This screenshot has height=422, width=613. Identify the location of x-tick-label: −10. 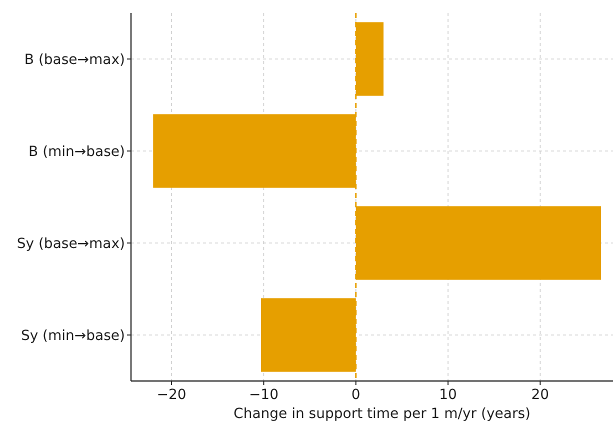
(263, 395).